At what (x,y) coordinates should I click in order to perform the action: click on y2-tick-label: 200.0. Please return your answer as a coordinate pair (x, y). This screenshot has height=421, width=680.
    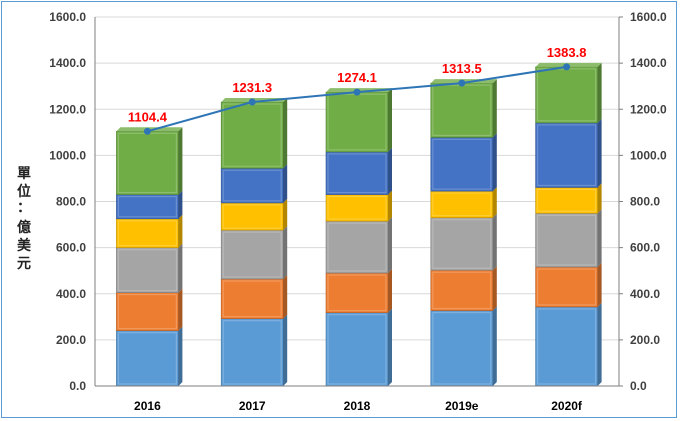
    Looking at the image, I should click on (645, 340).